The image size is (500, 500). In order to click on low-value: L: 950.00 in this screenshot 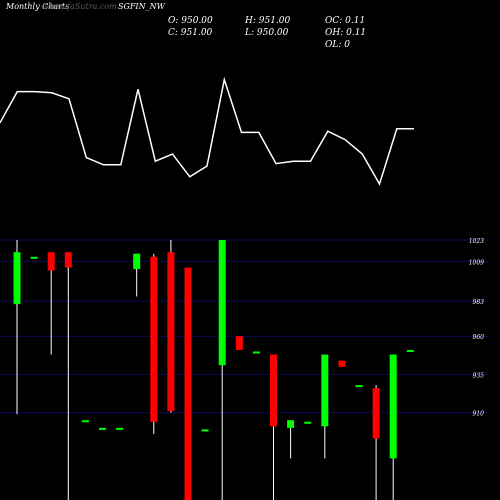, I will do `click(267, 33)`.